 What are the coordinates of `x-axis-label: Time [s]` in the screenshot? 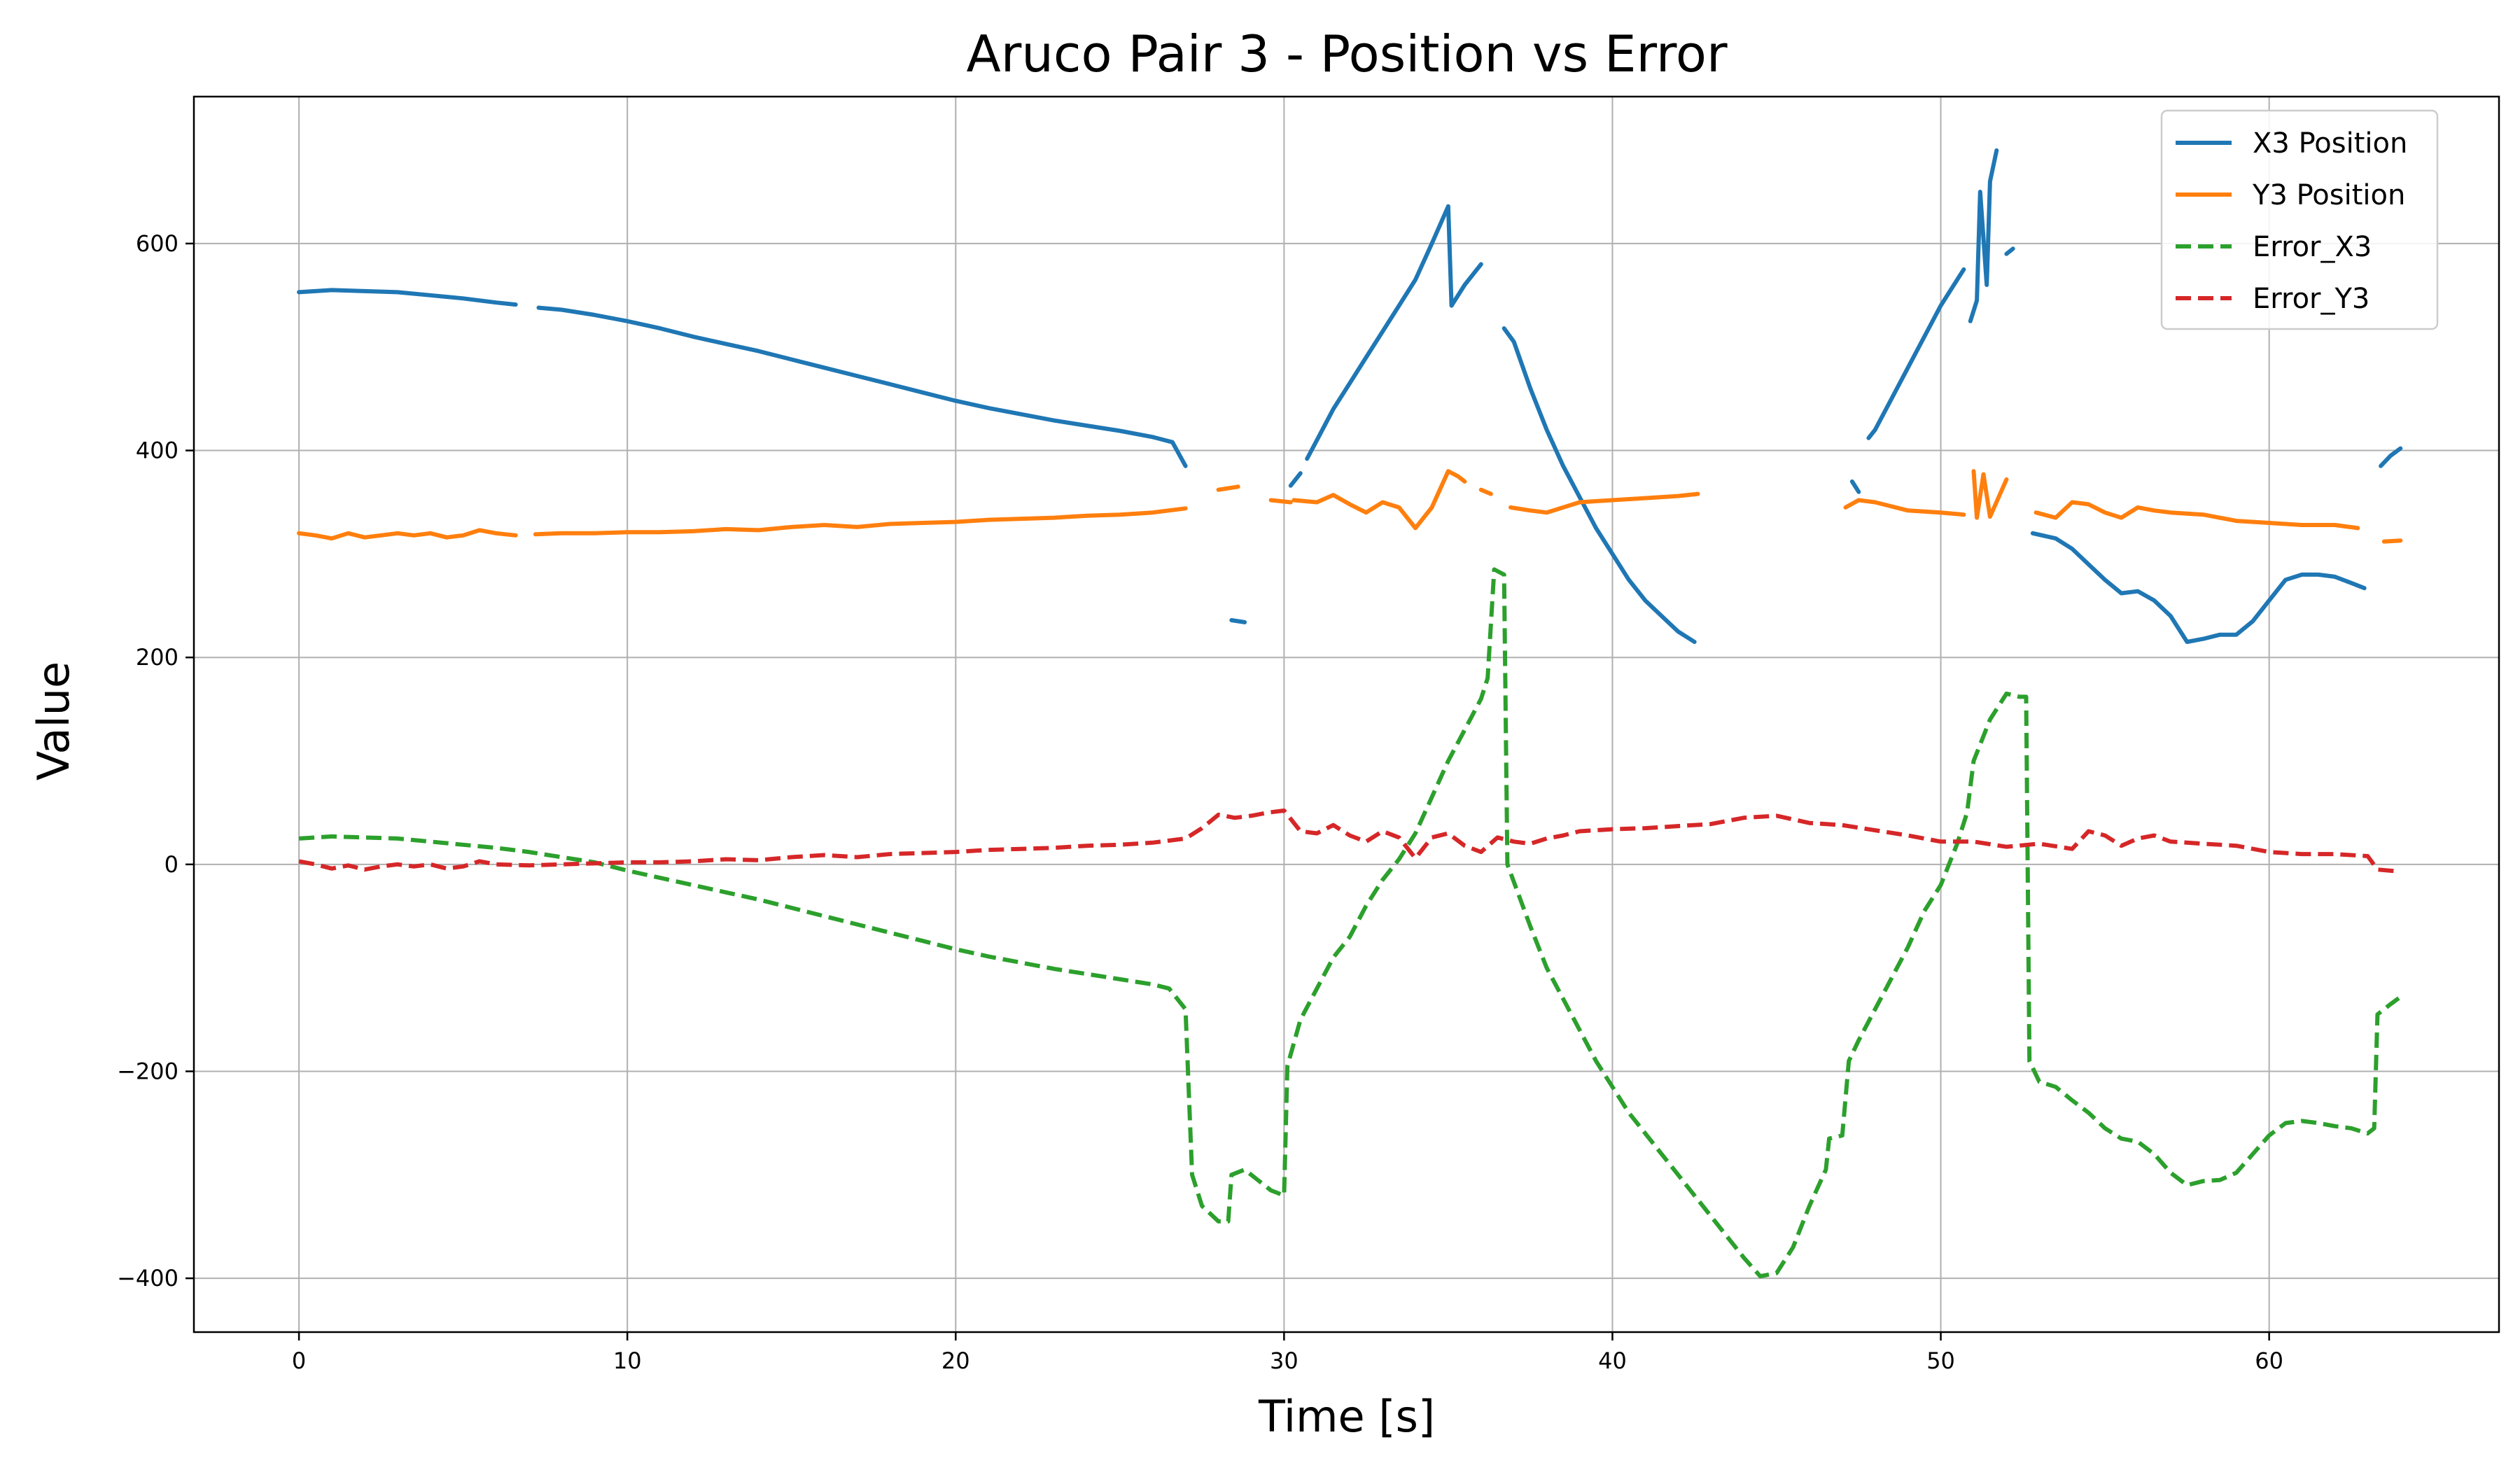 It's located at (1346, 1416).